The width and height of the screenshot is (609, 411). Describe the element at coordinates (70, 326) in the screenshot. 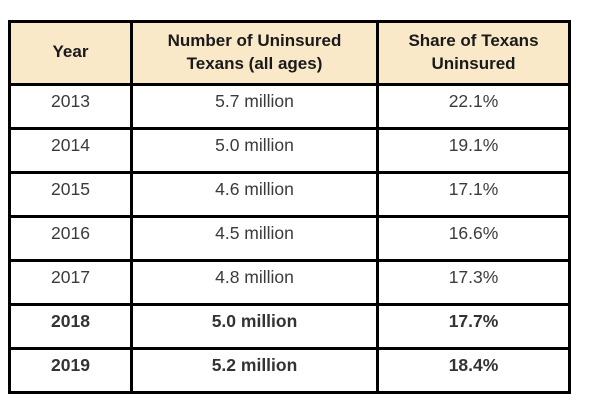

I see `year-cell: 2018` at that location.